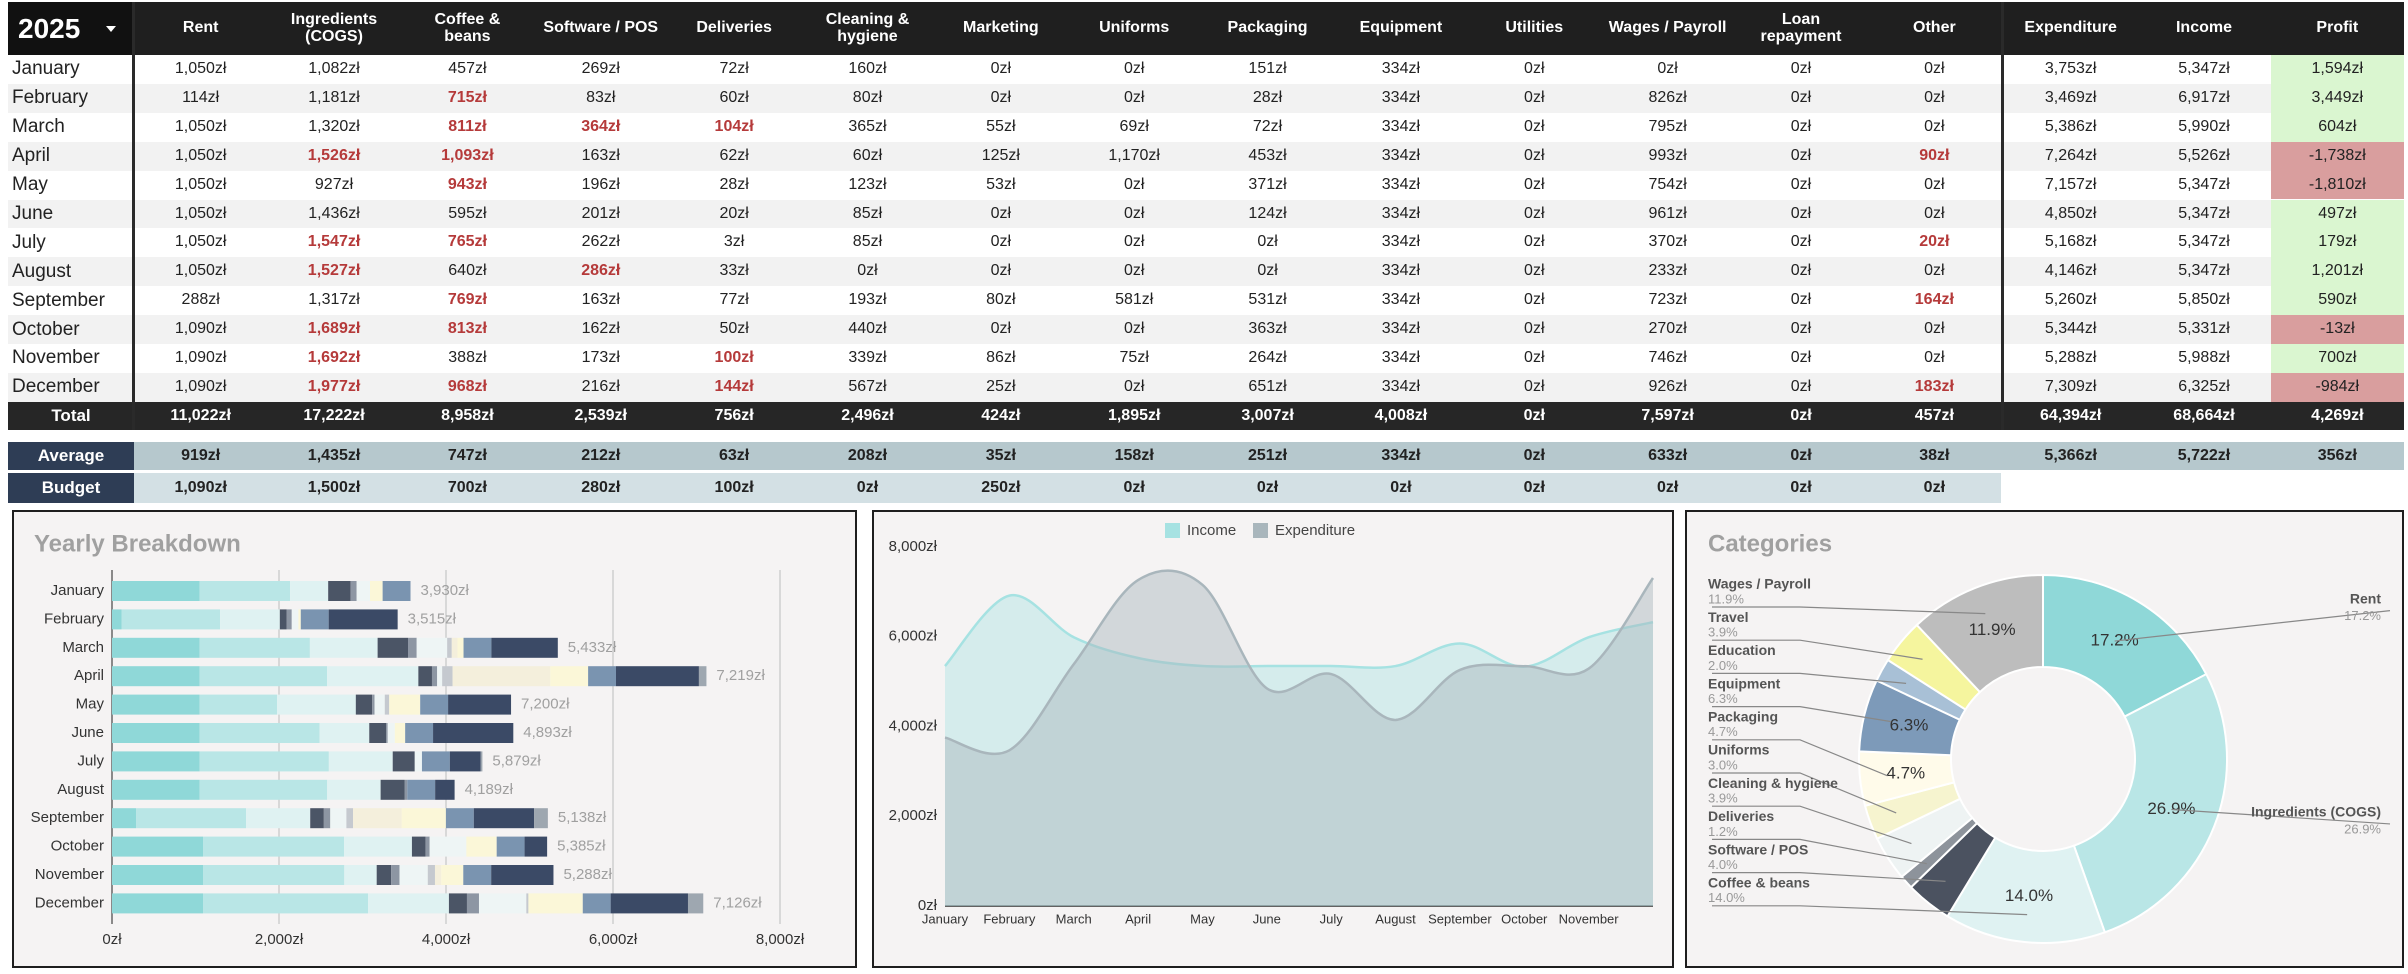 The width and height of the screenshot is (2408, 974). I want to click on table-cell: 55zł, so click(1001, 126).